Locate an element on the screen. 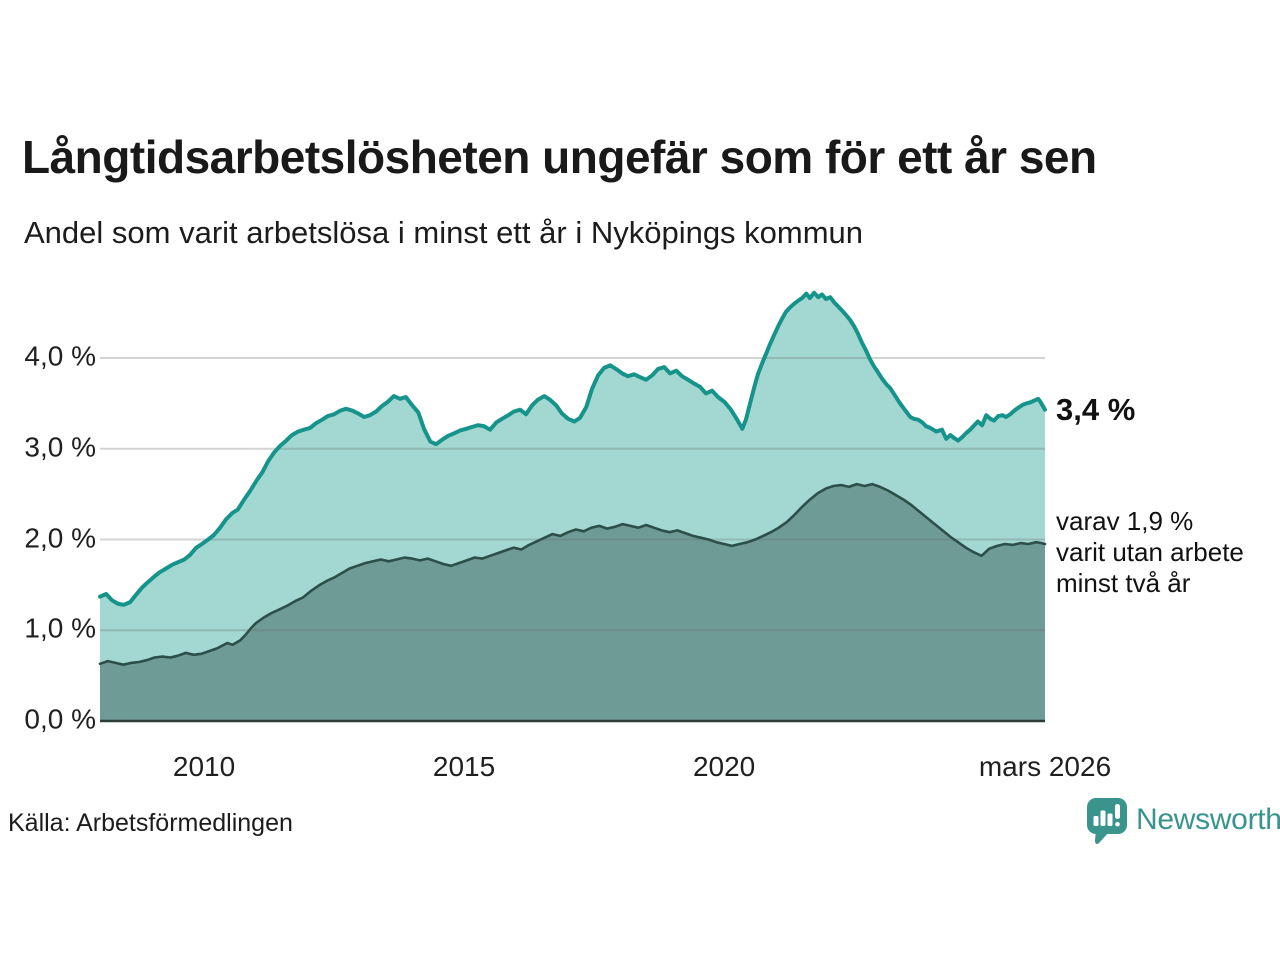 The height and width of the screenshot is (960, 1280). y-tick-label: 3,0 % is located at coordinates (60, 447).